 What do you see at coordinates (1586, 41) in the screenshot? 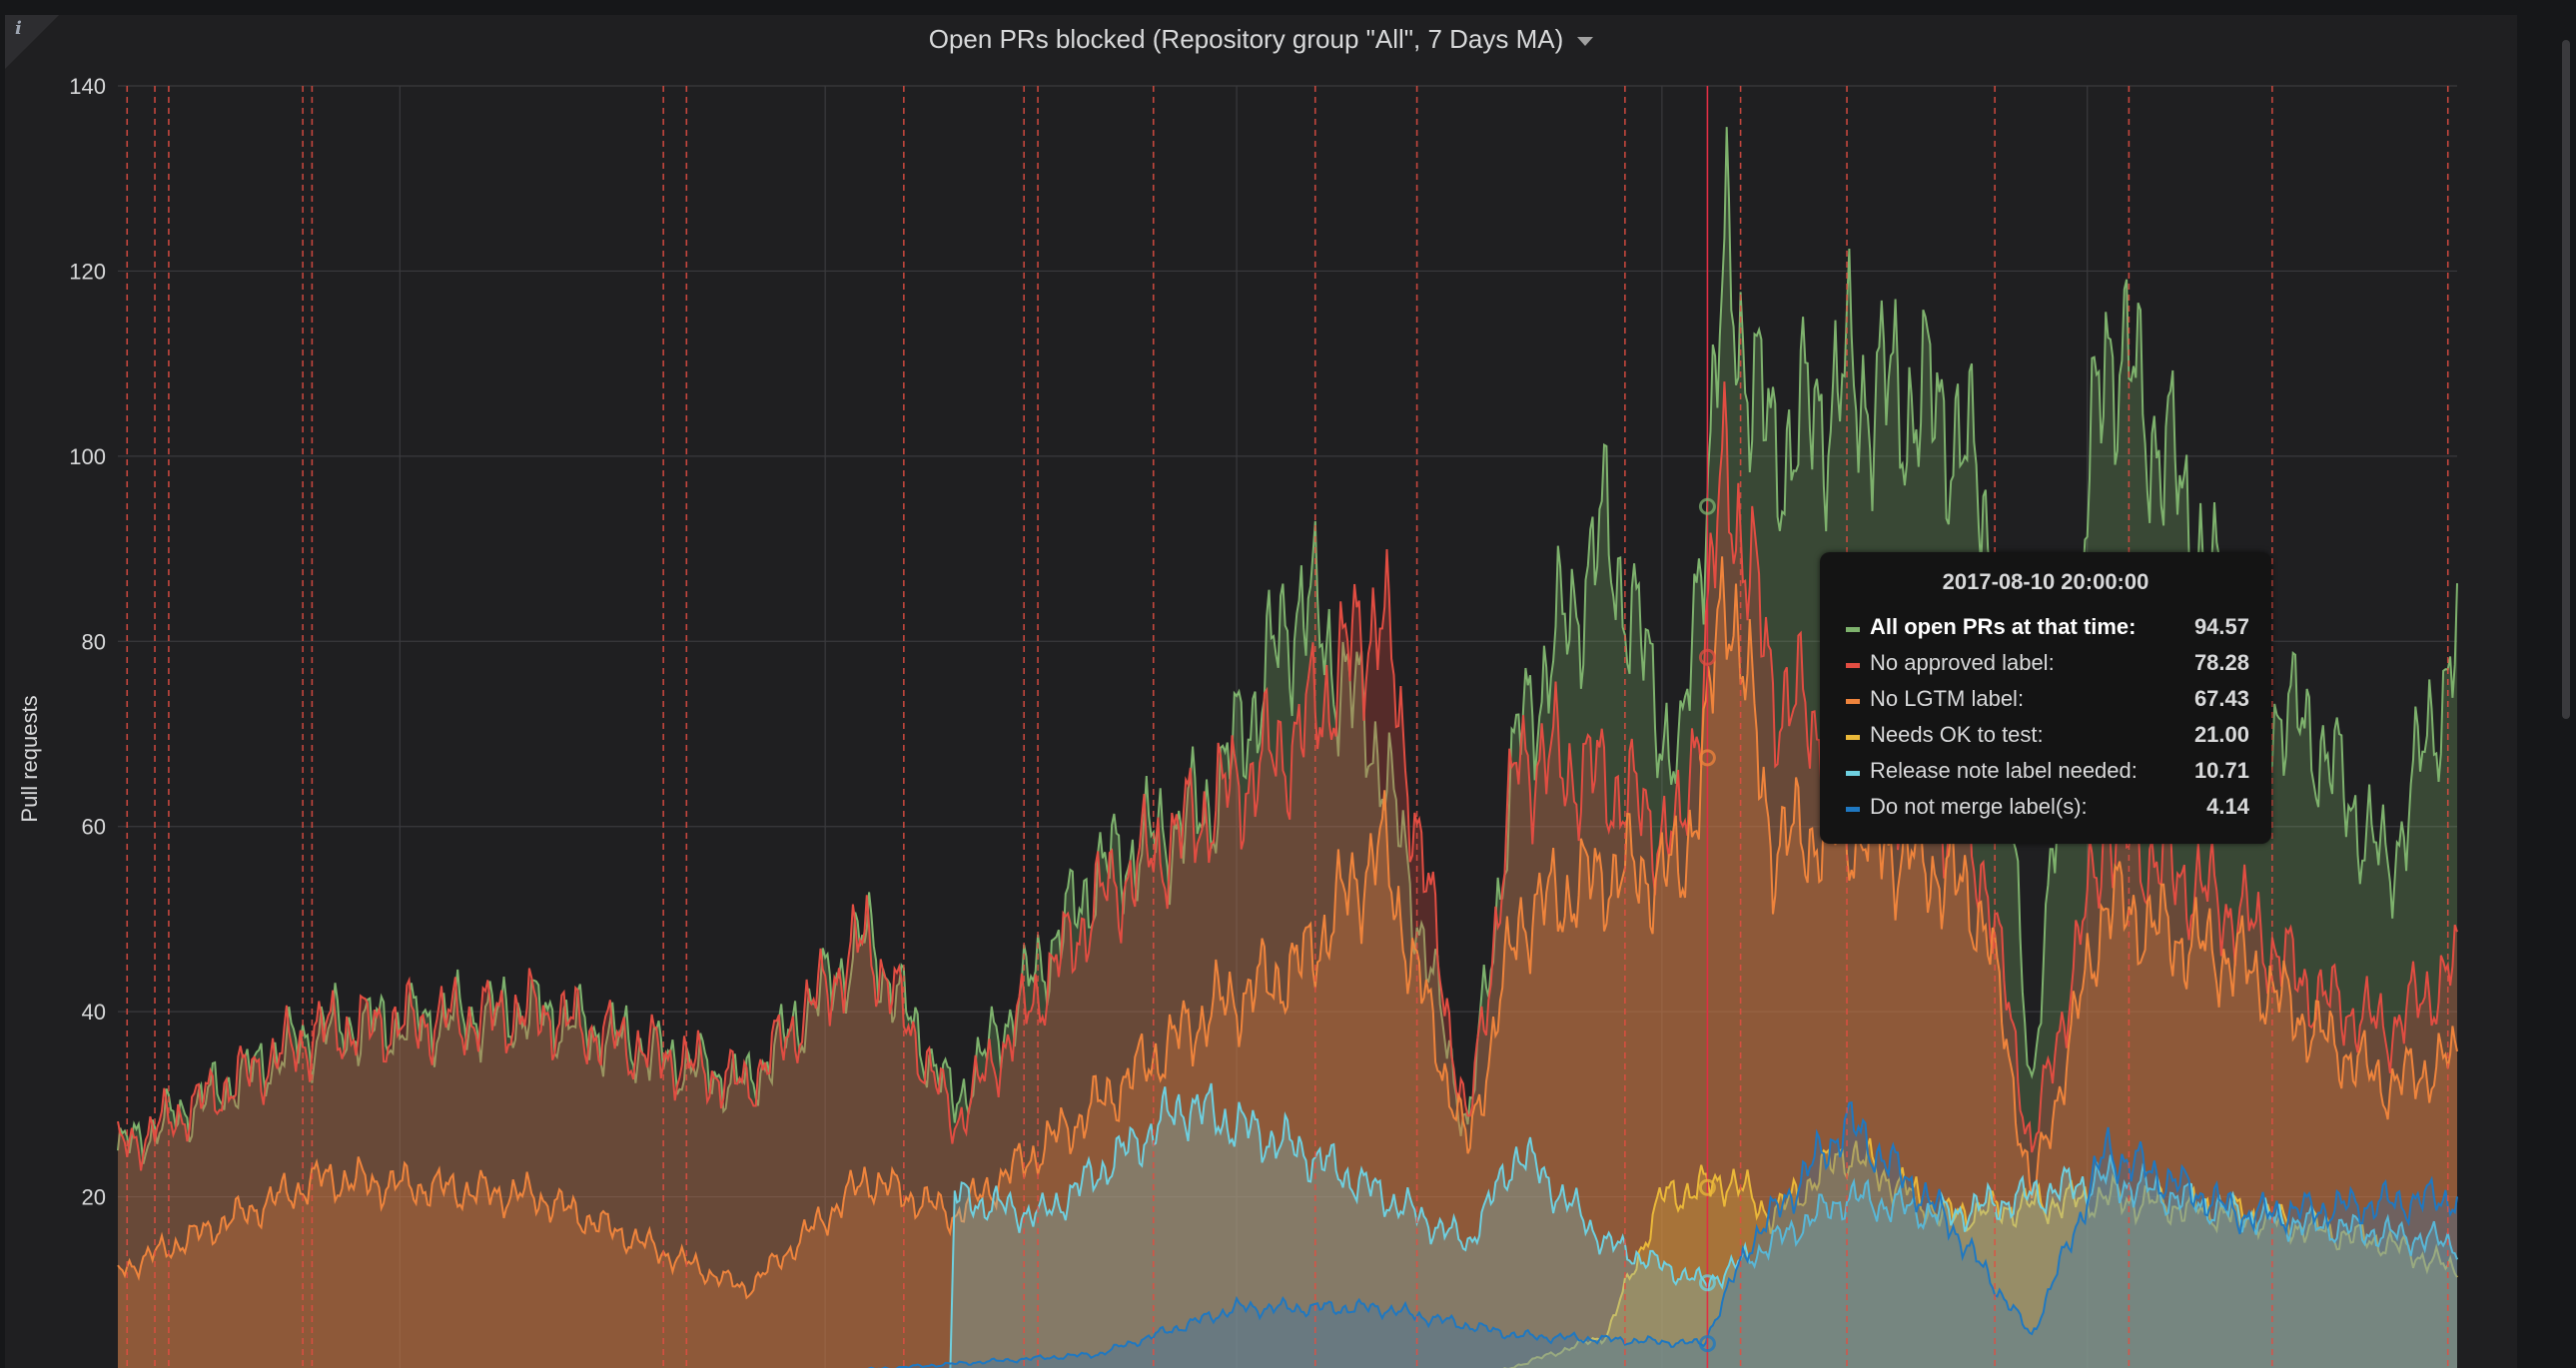
I see `caret-down-icon` at bounding box center [1586, 41].